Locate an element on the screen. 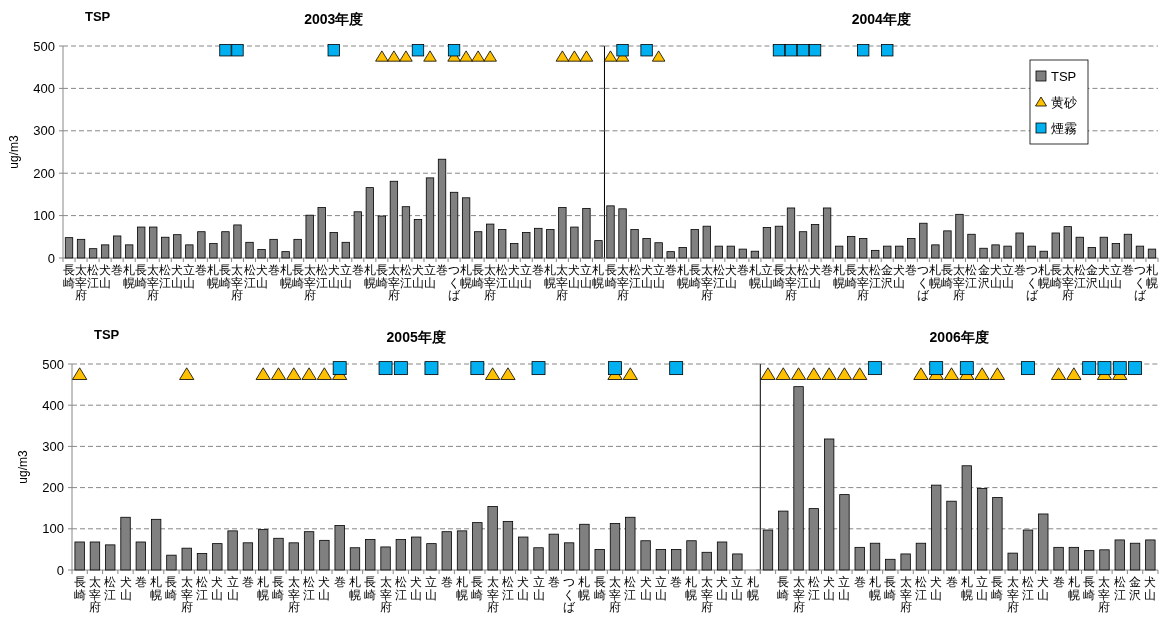  text: TSP is located at coordinates (107, 334).